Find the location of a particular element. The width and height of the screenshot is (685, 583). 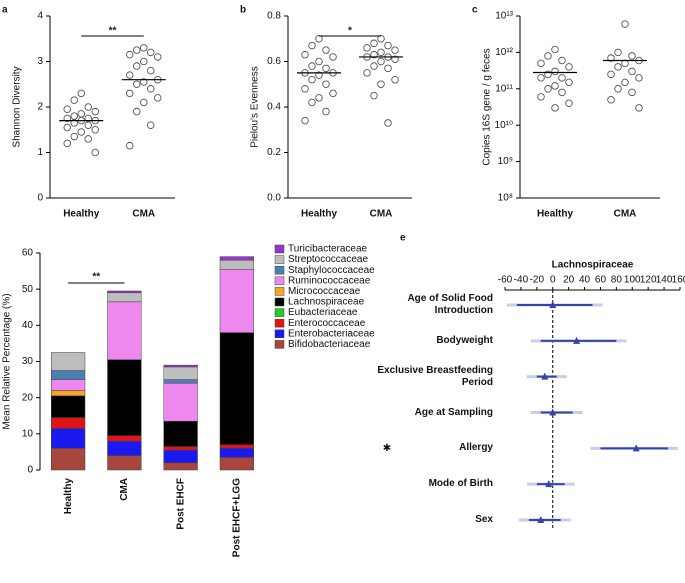

significance-label: * is located at coordinates (350, 31).